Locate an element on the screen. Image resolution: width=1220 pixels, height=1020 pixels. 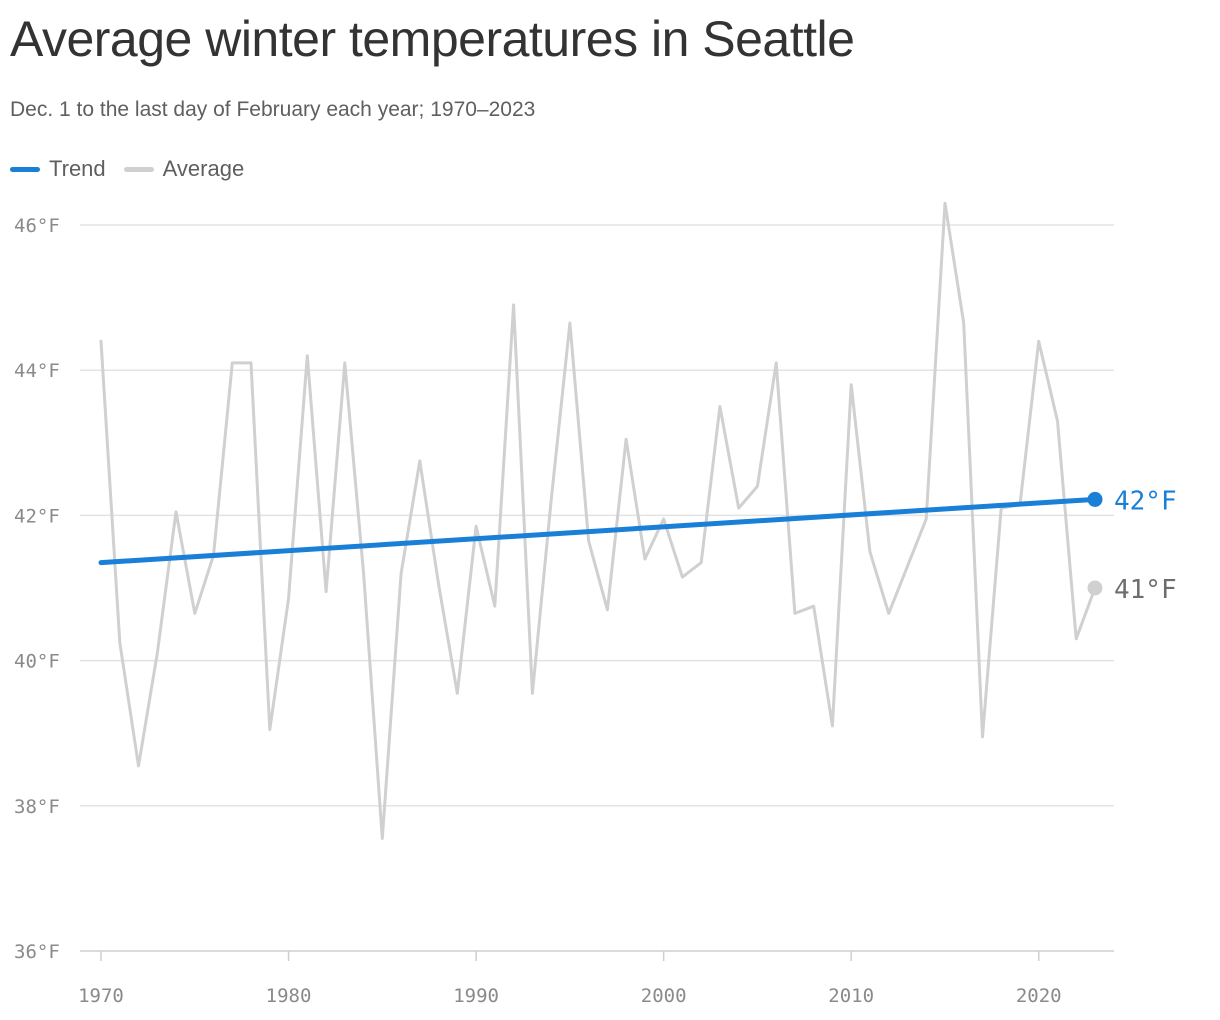
y-tick-label: 42°F is located at coordinates (37, 516).